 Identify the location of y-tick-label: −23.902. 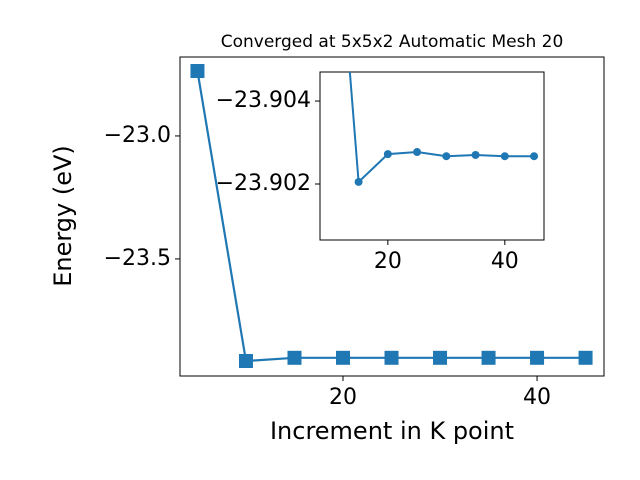
(263, 183).